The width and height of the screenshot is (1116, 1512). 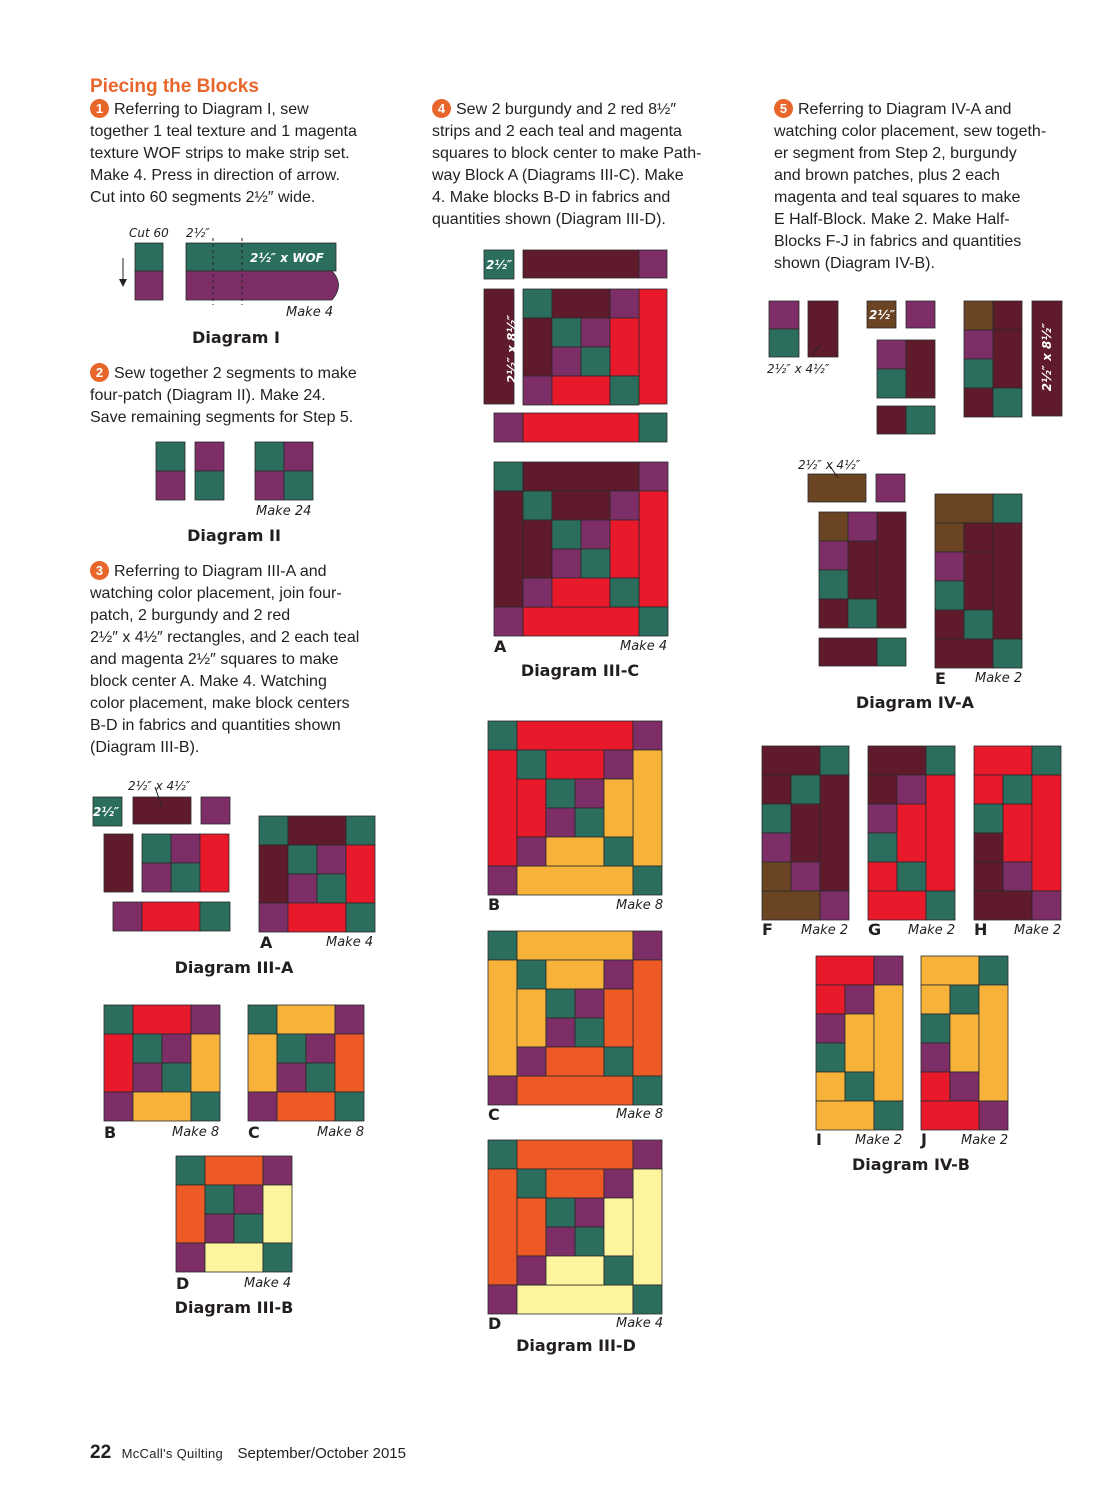 What do you see at coordinates (819, 1139) in the screenshot?
I see `block-letter: I` at bounding box center [819, 1139].